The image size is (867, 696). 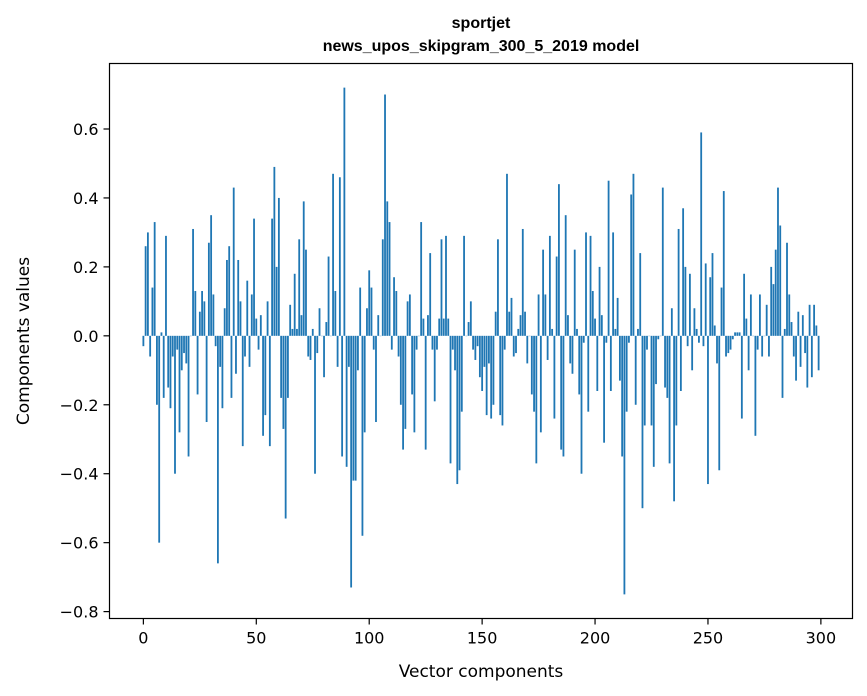 What do you see at coordinates (85, 267) in the screenshot?
I see `y-tick-label-5: 0.2` at bounding box center [85, 267].